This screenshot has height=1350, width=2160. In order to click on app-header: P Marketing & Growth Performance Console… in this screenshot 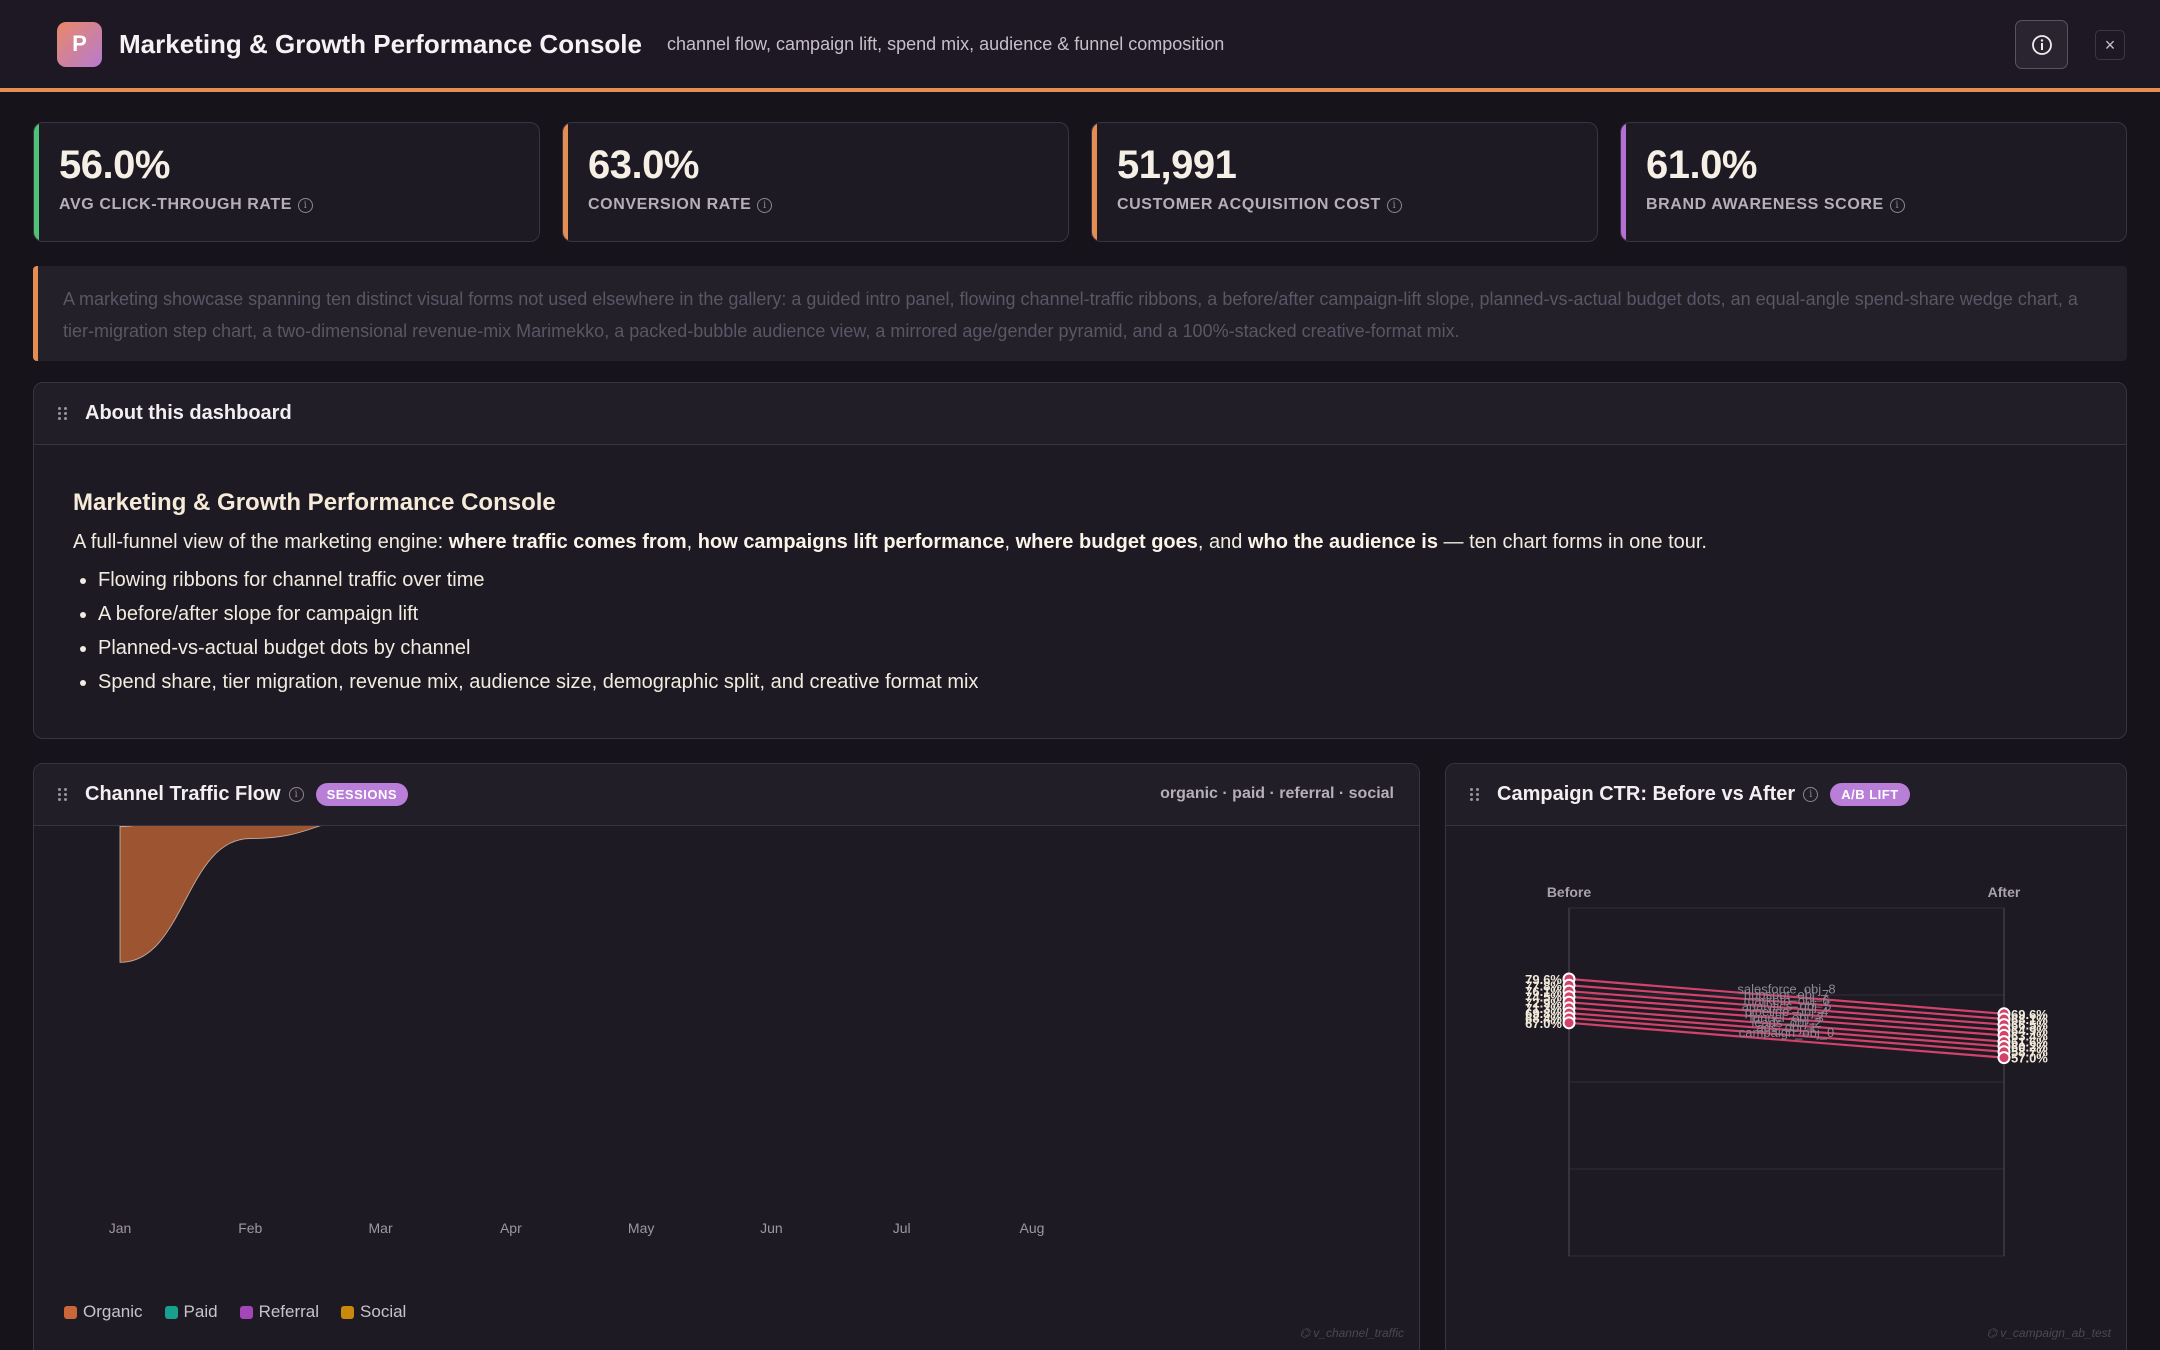, I will do `click(1080, 46)`.